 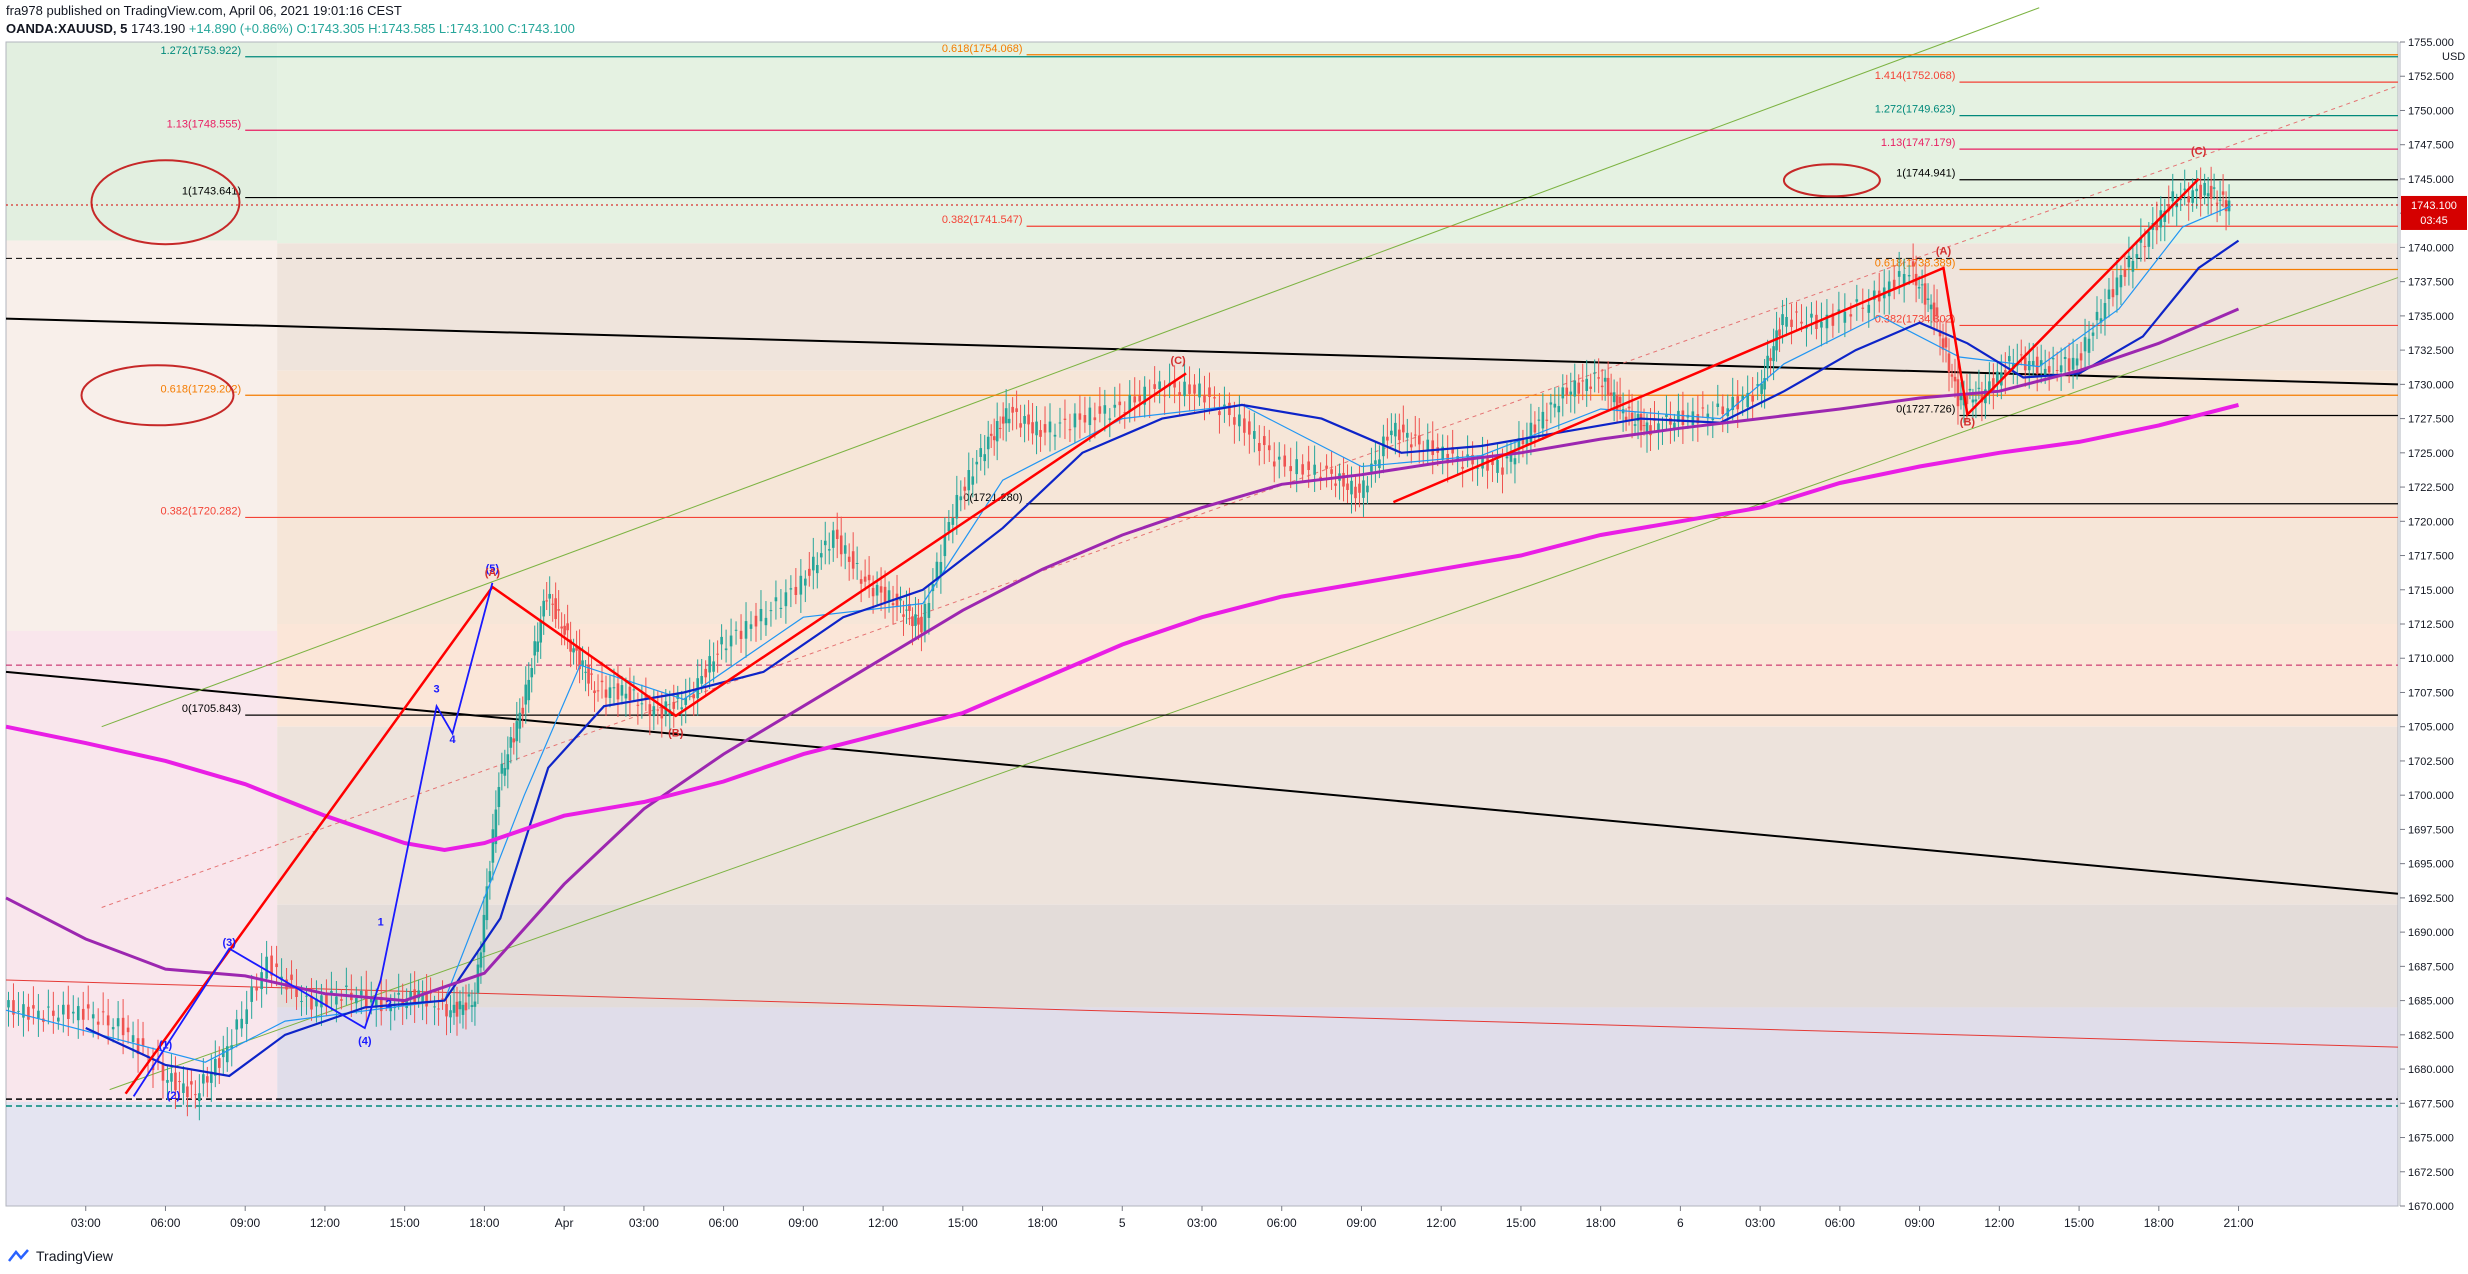 What do you see at coordinates (493, 573) in the screenshot?
I see `wave-label-9: (A)` at bounding box center [493, 573].